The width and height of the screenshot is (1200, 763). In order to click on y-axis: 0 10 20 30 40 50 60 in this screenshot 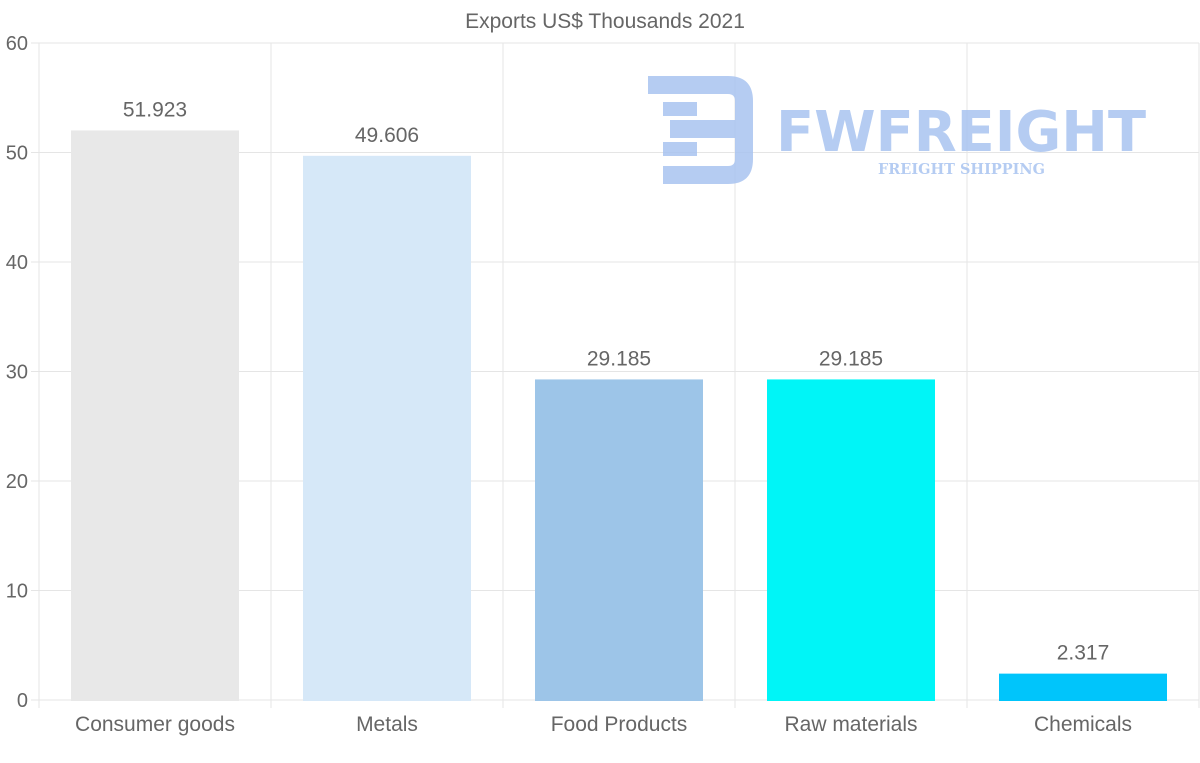, I will do `click(17, 372)`.